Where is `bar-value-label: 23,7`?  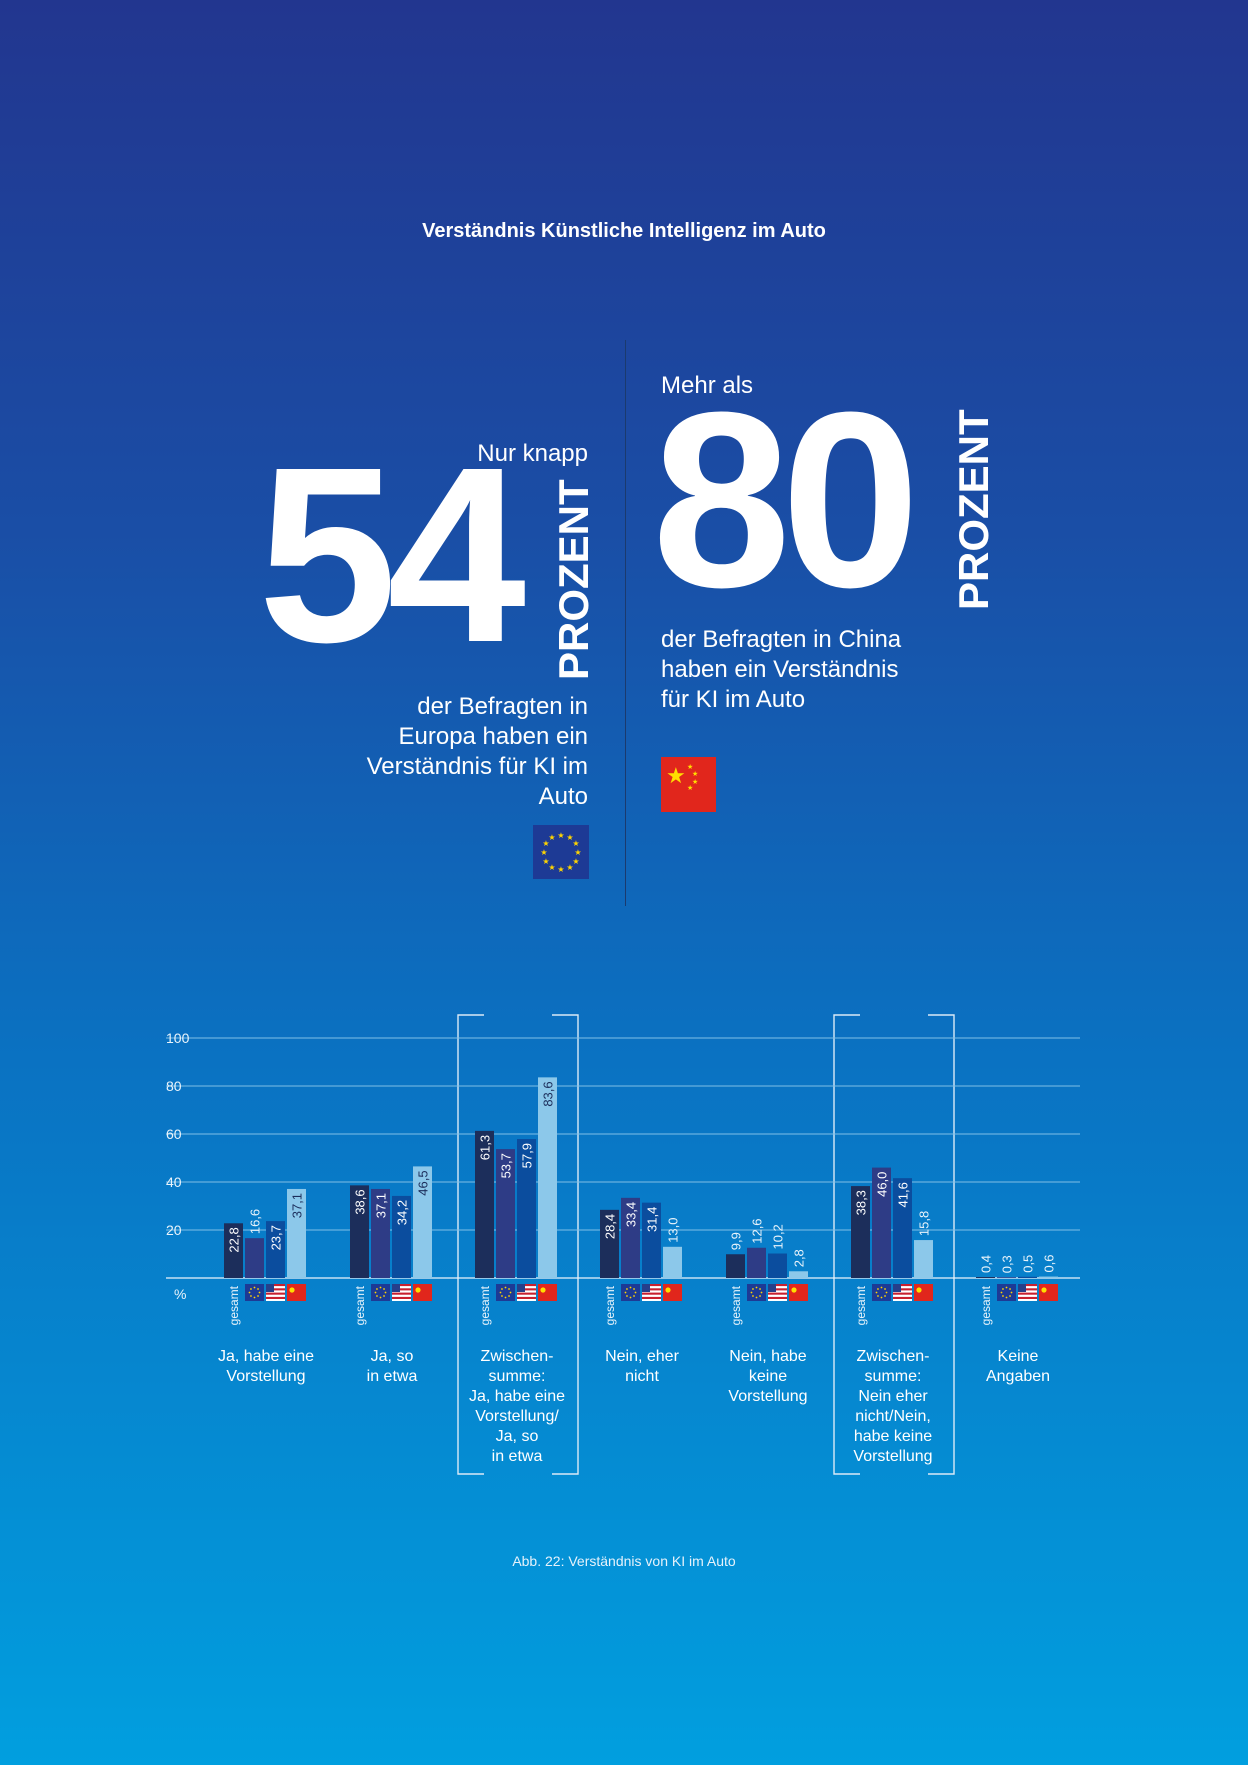 bar-value-label: 23,7 is located at coordinates (276, 1237).